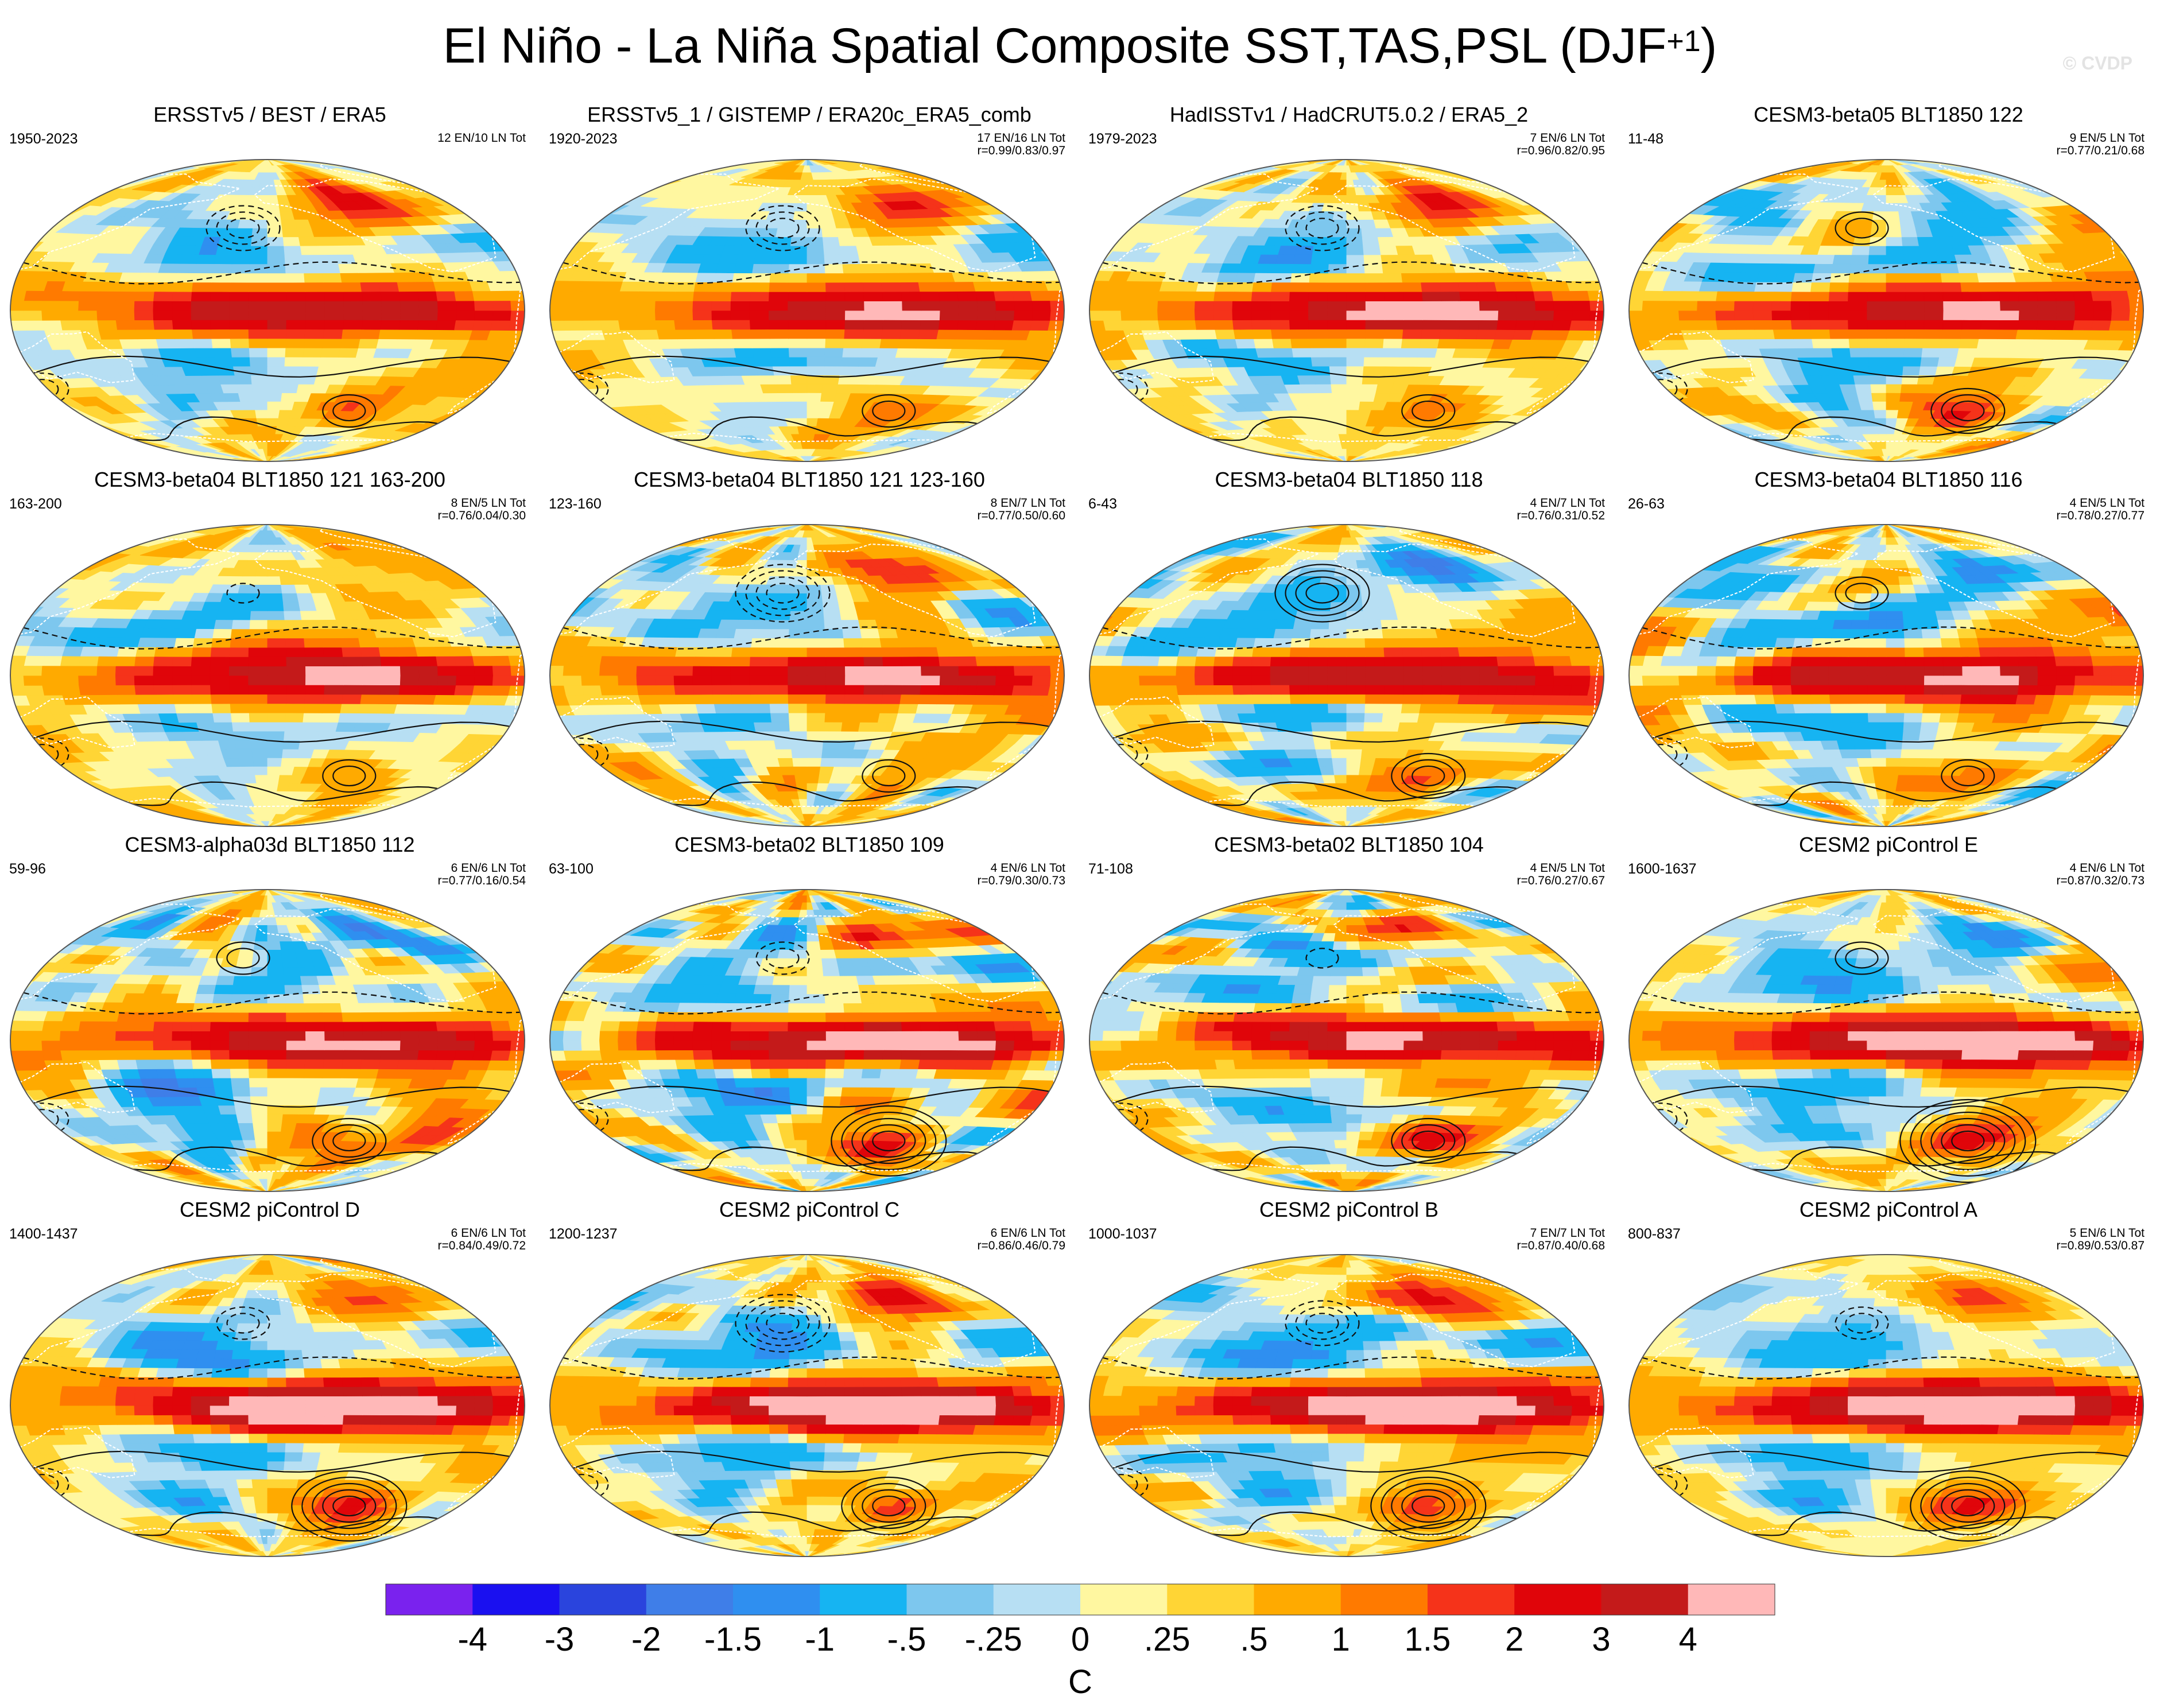  Describe the element at coordinates (1646, 505) in the screenshot. I see `panel-years: 26-63` at that location.